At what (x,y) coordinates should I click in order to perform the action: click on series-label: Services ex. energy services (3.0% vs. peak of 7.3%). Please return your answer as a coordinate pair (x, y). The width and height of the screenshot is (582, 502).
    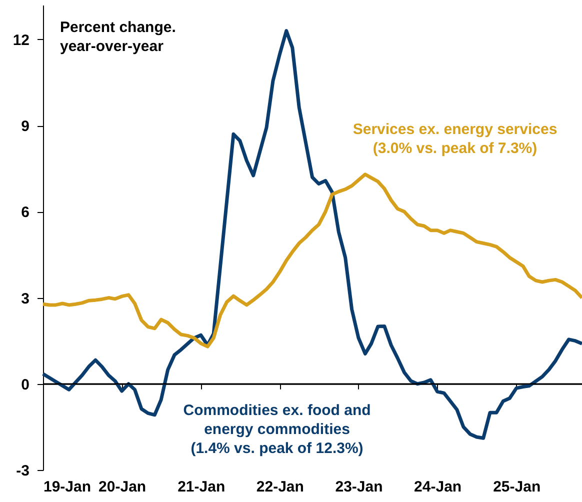
    Looking at the image, I should click on (455, 139).